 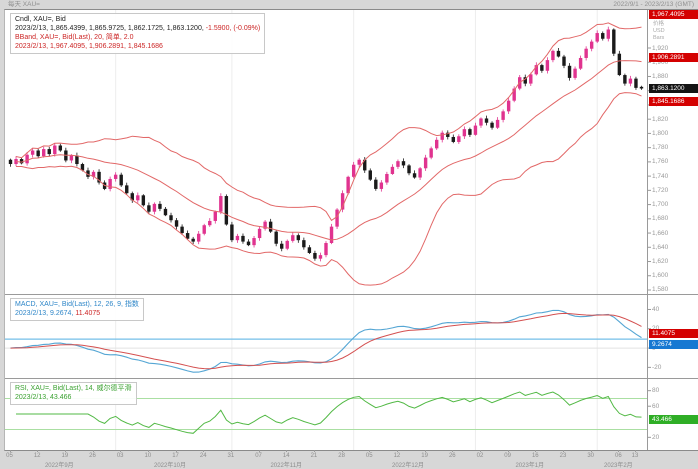 I want to click on macd-tick: -20, so click(x=657, y=367).